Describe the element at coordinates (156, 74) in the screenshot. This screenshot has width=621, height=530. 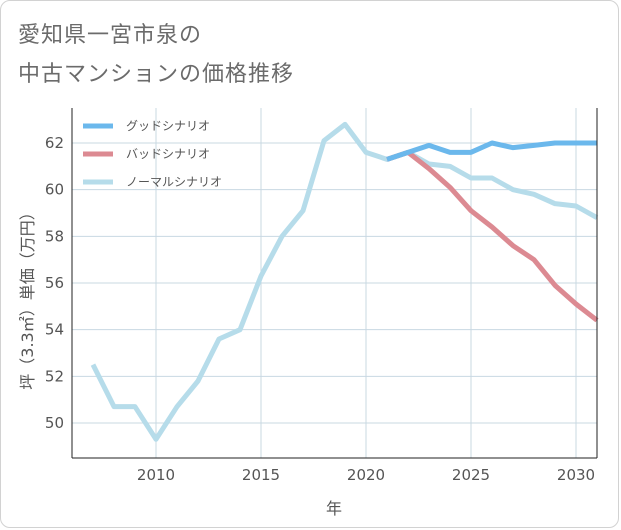
I see `chart-title-line-2: 中古マンションの価格推移` at that location.